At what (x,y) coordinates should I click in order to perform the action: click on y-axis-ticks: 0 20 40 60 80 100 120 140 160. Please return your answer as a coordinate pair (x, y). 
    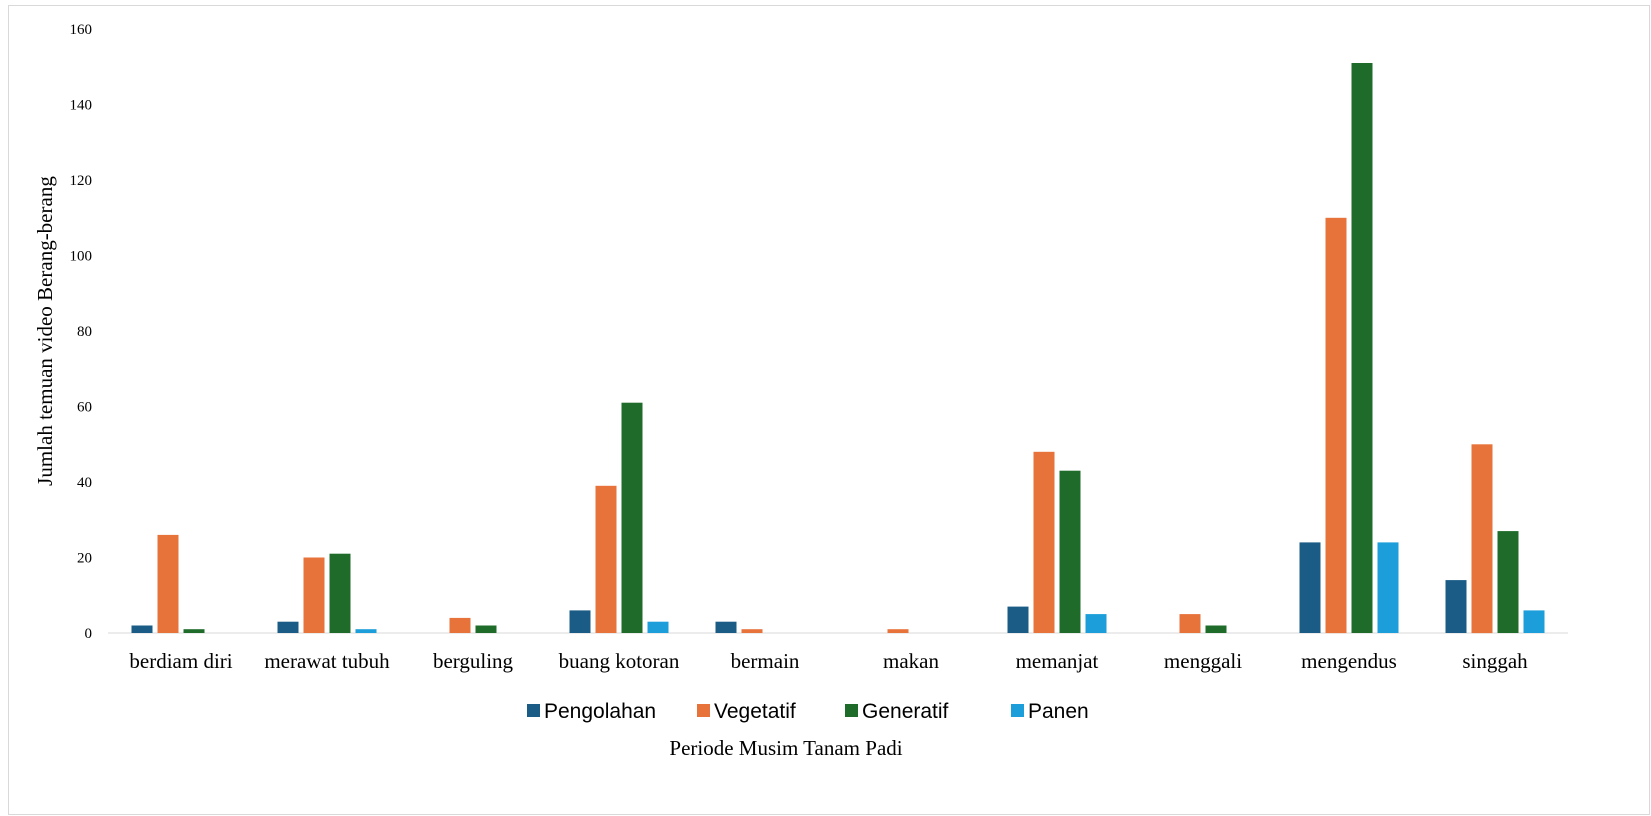
    Looking at the image, I should click on (81, 332).